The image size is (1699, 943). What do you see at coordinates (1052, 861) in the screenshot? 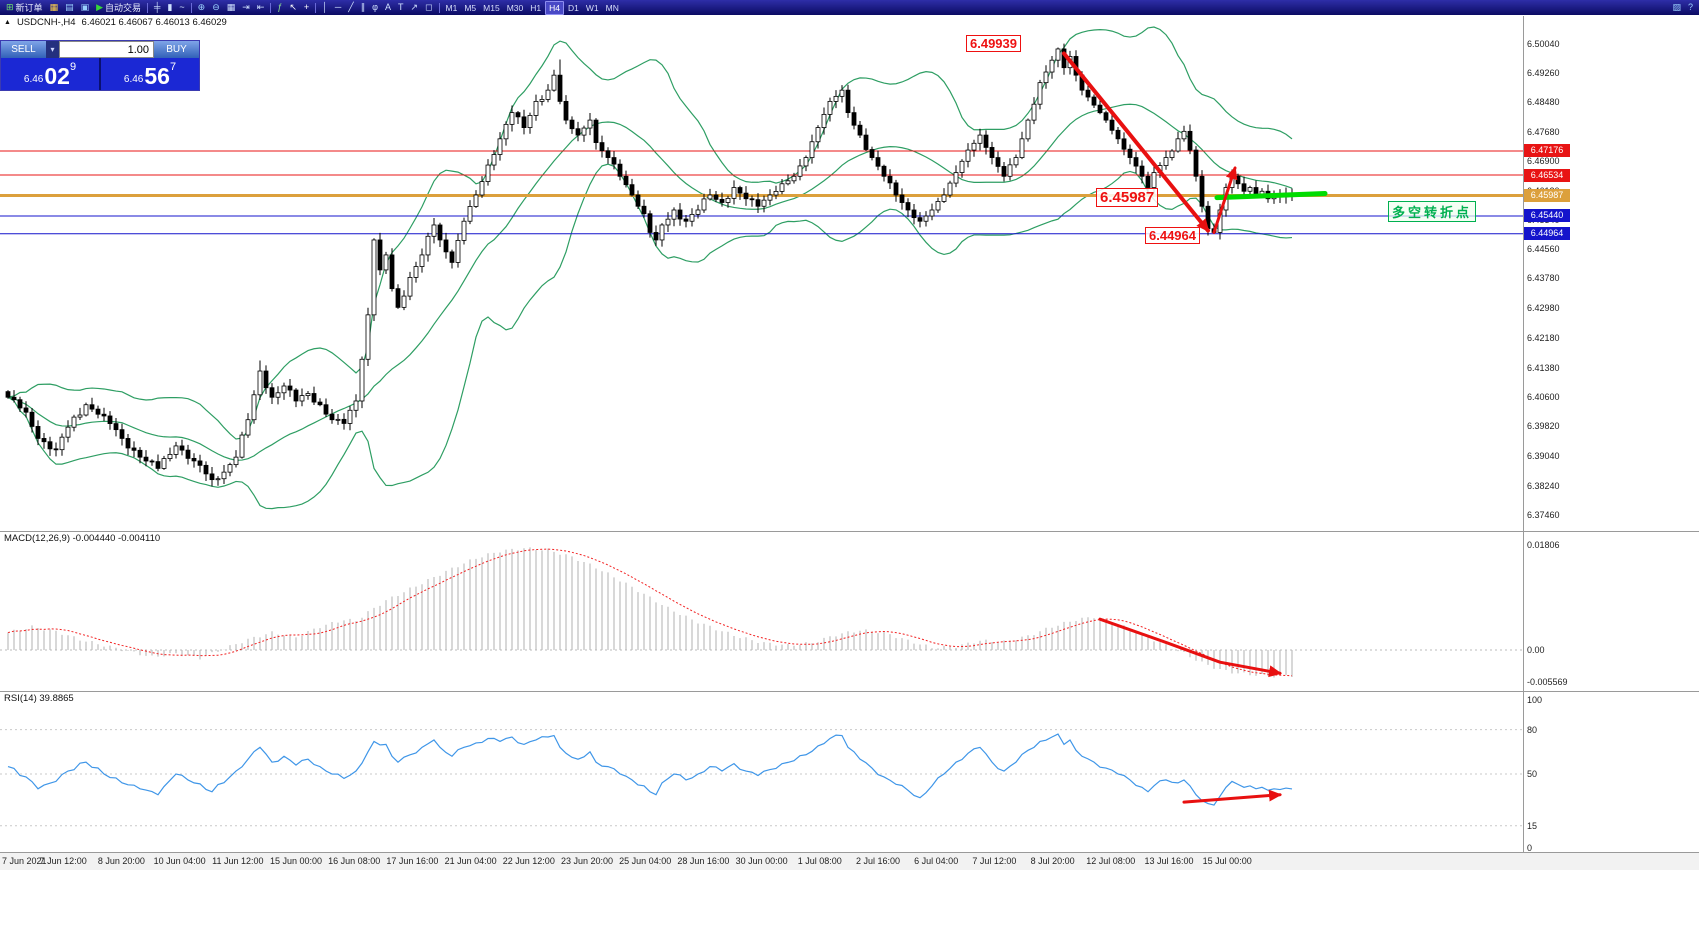
I see `time-axis-label: 8 Jul 20:00` at bounding box center [1052, 861].